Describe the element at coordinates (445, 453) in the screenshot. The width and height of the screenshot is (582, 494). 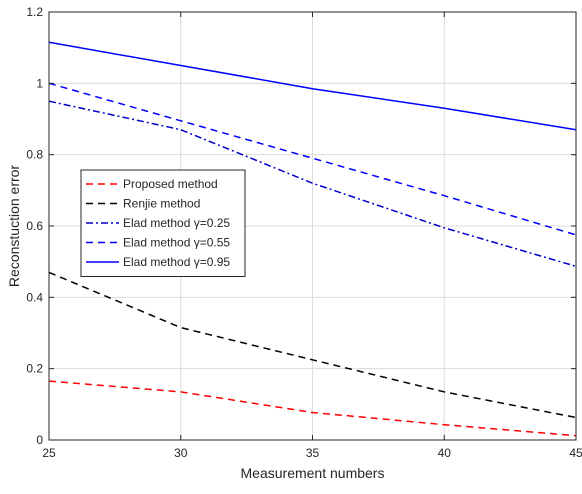
I see `x-tick-label: 40` at that location.